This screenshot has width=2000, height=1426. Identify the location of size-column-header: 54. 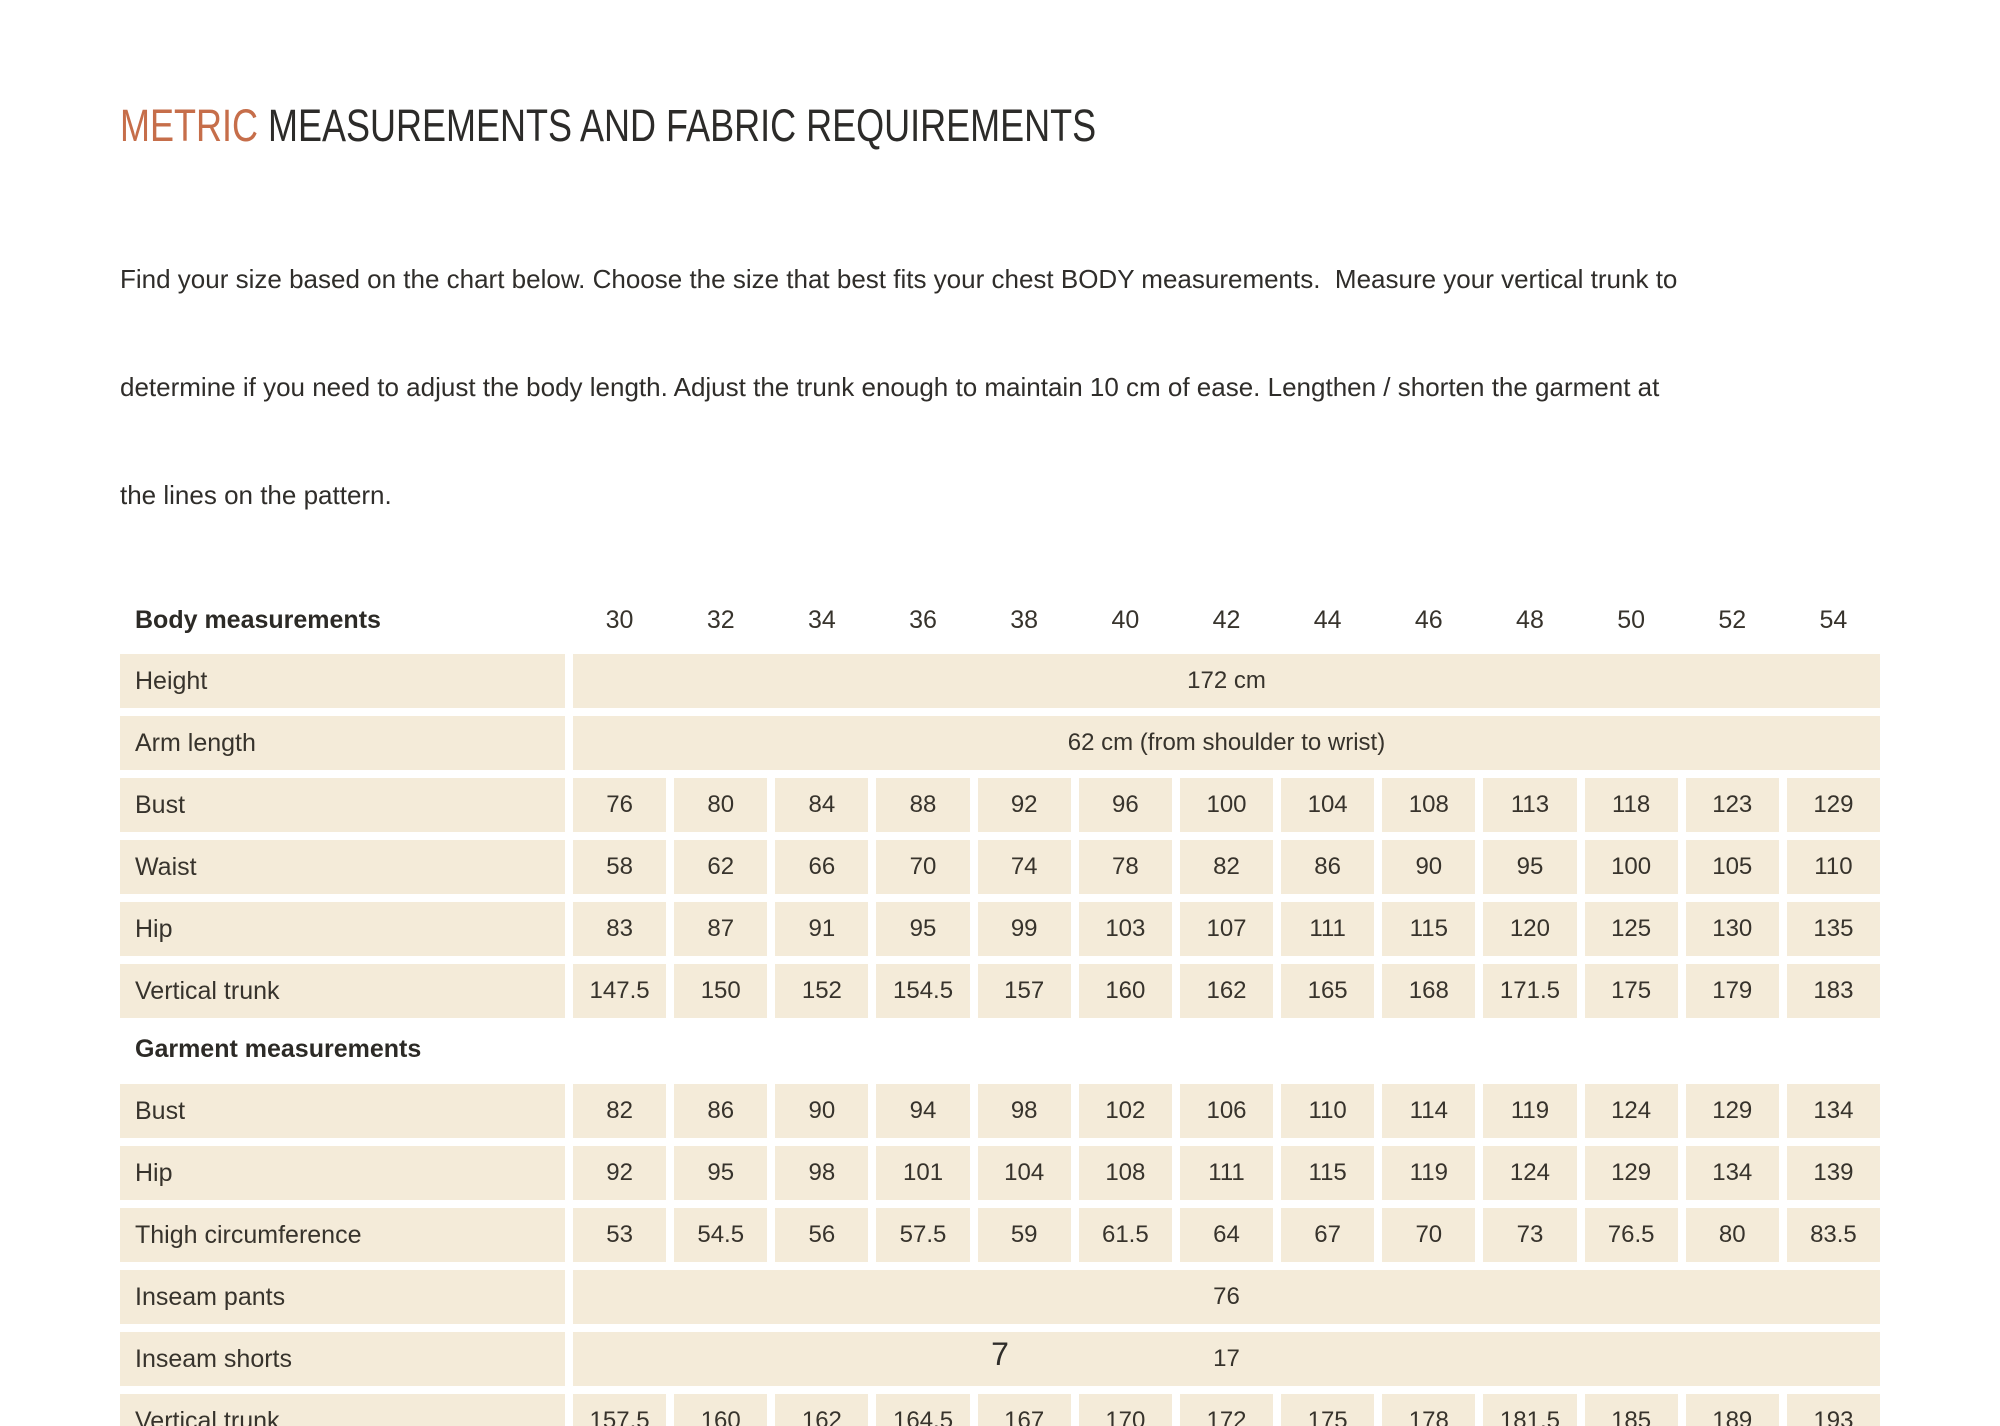
(1833, 619).